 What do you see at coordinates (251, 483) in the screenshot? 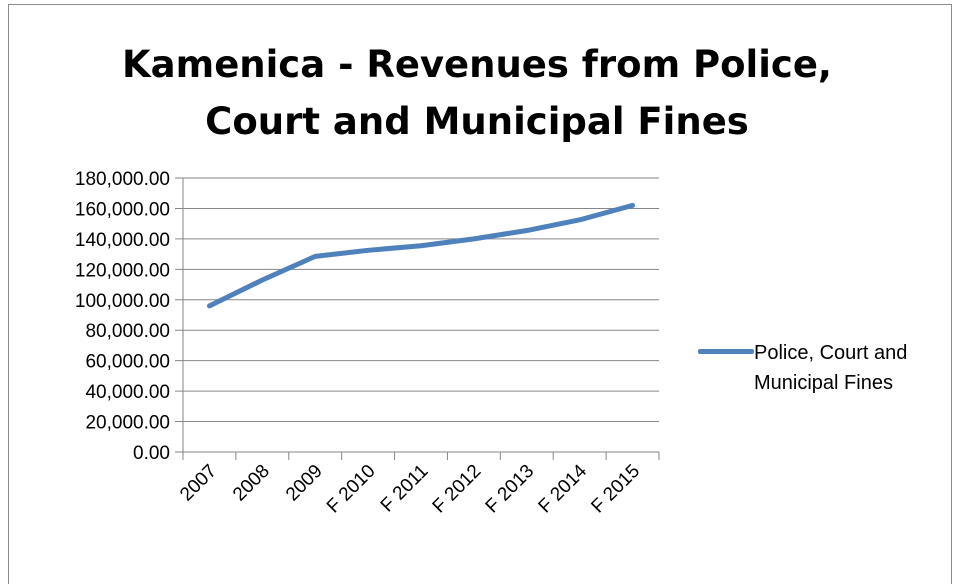
I see `x-tick-label: 2008` at bounding box center [251, 483].